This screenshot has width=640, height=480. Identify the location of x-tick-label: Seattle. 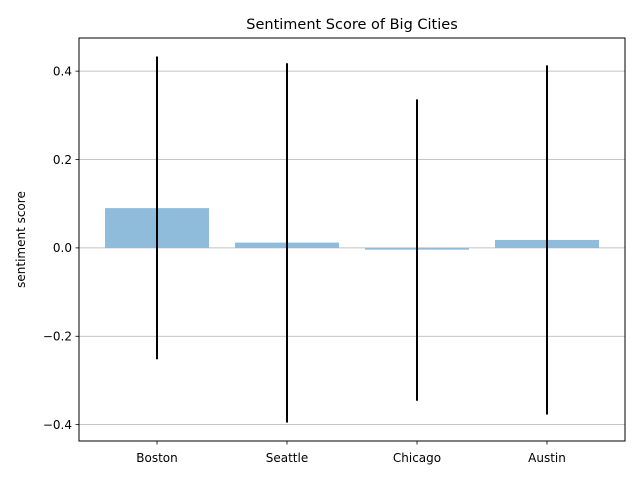
(287, 458).